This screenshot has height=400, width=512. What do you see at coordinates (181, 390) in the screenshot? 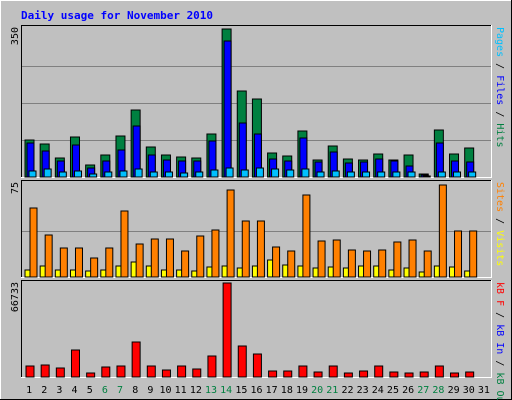
I see `x-tick-label-day-11: 11` at bounding box center [181, 390].